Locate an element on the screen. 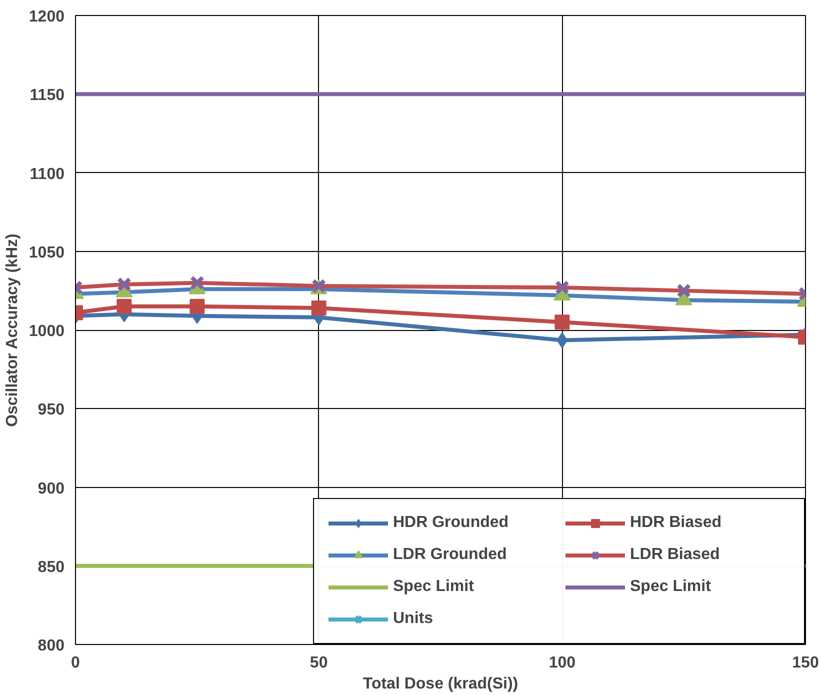  y-tick-label: 1000 is located at coordinates (46, 331).